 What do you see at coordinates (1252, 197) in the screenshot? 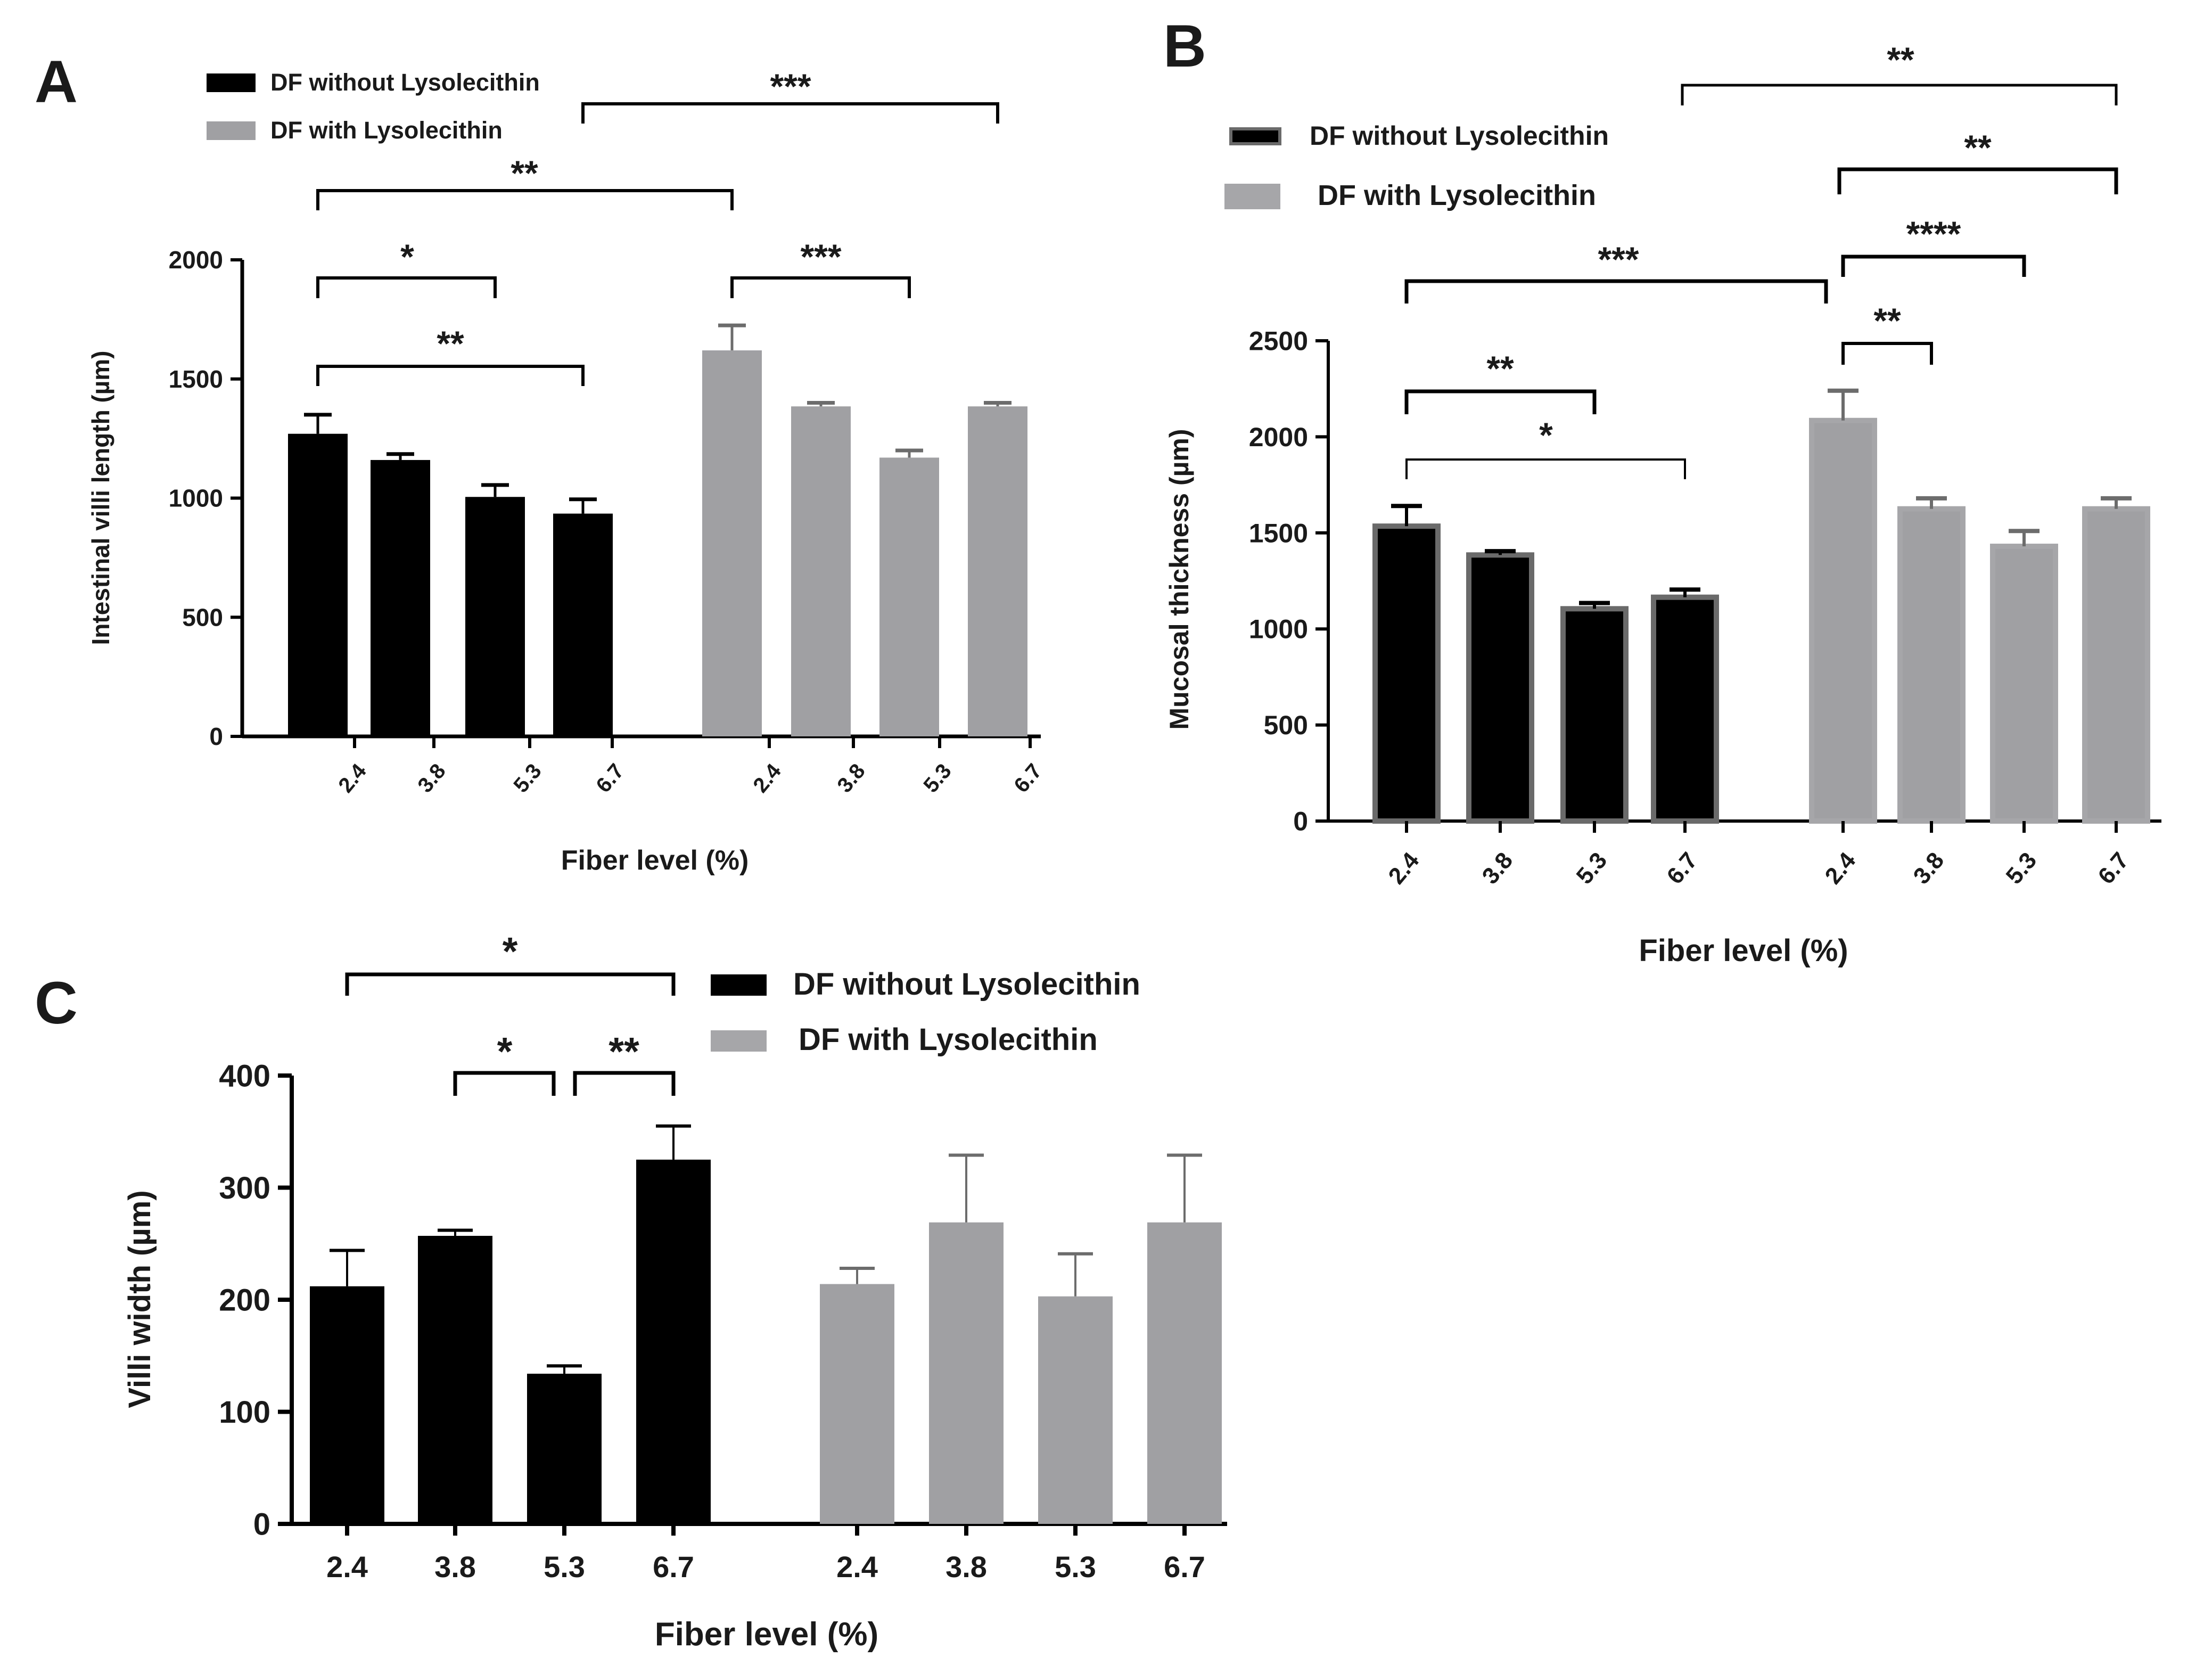
I see `legend-b-swatch-with` at bounding box center [1252, 197].